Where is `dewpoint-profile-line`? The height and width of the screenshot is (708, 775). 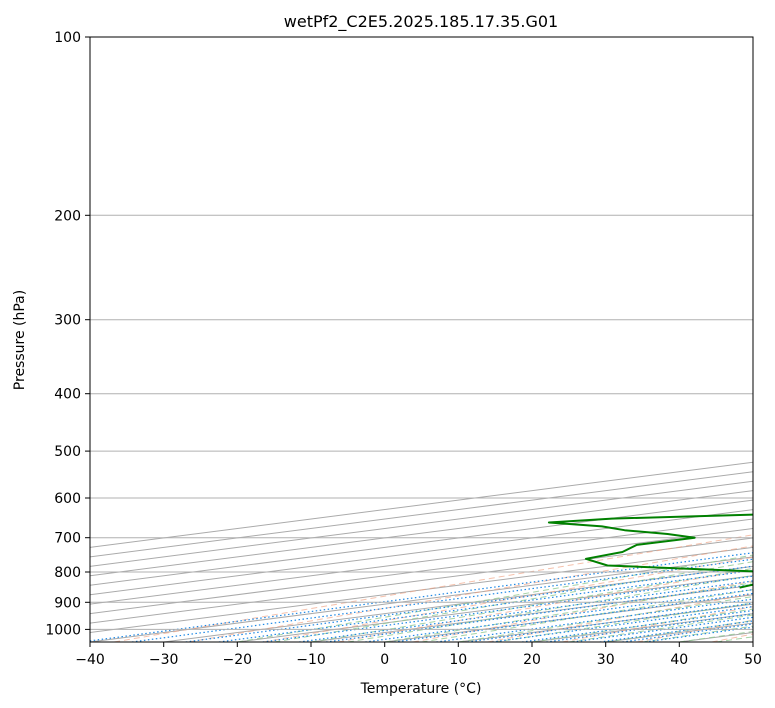 dewpoint-profile-line is located at coordinates (650, 551).